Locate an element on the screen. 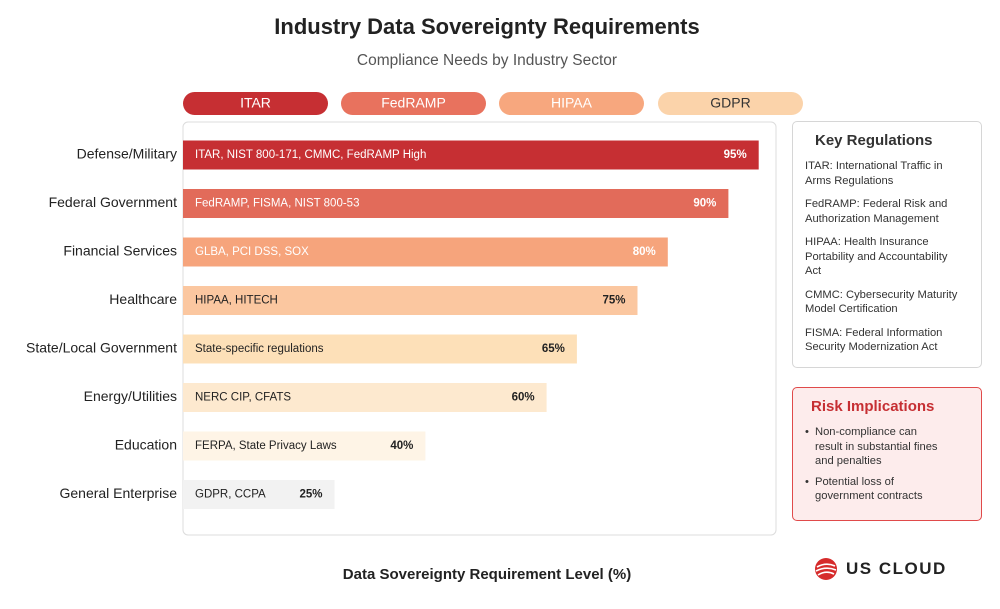 This screenshot has height=609, width=1000. y-tick-label: Defense/Military is located at coordinates (127, 154).